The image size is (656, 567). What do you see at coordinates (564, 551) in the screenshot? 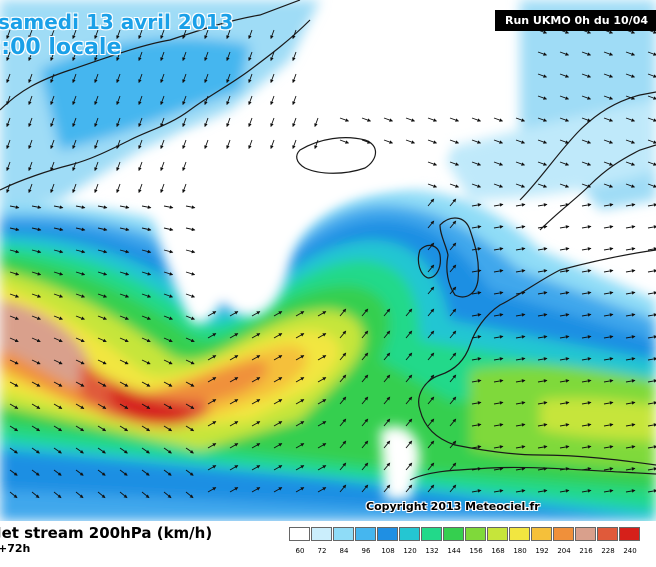
I see `legend-label: 204` at bounding box center [564, 551].